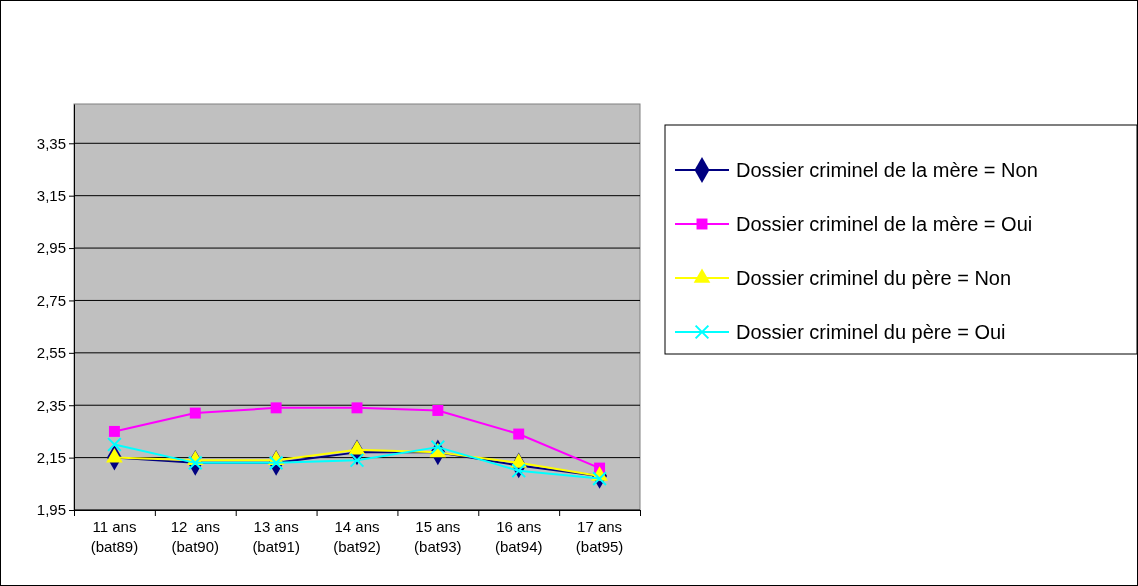  I want to click on x-tick-label: 15 ans (bat93), so click(438, 536).